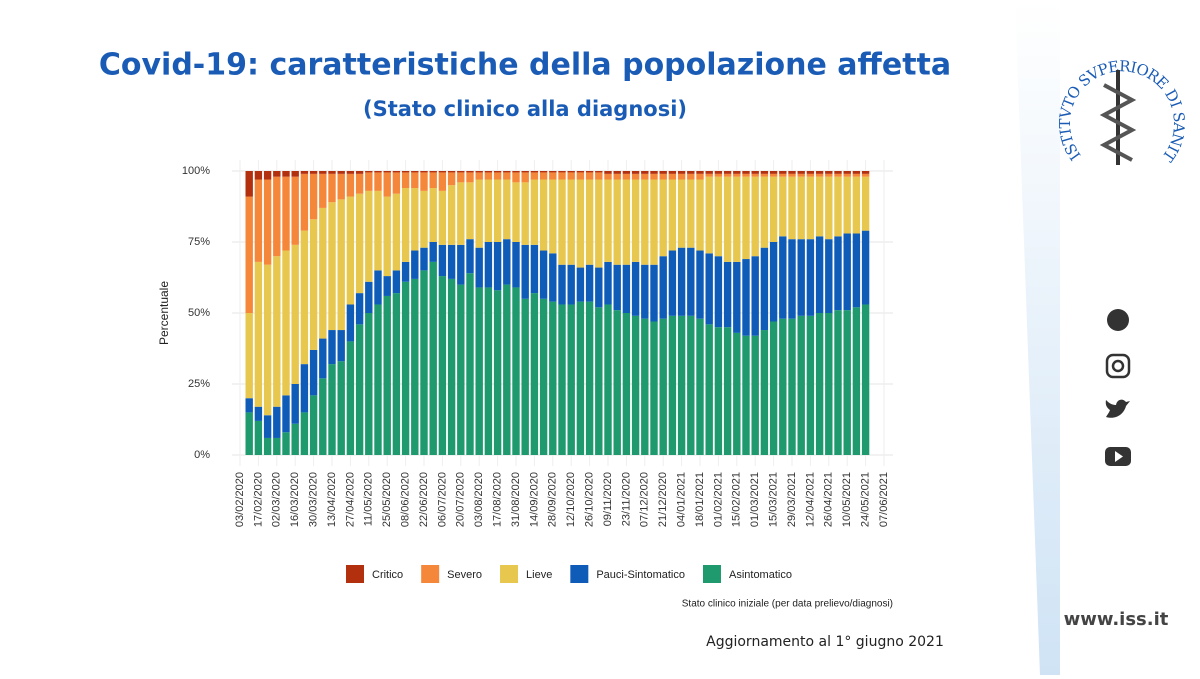 The image size is (1200, 679). I want to click on x-tick-label: 20/07/2020, so click(461, 499).